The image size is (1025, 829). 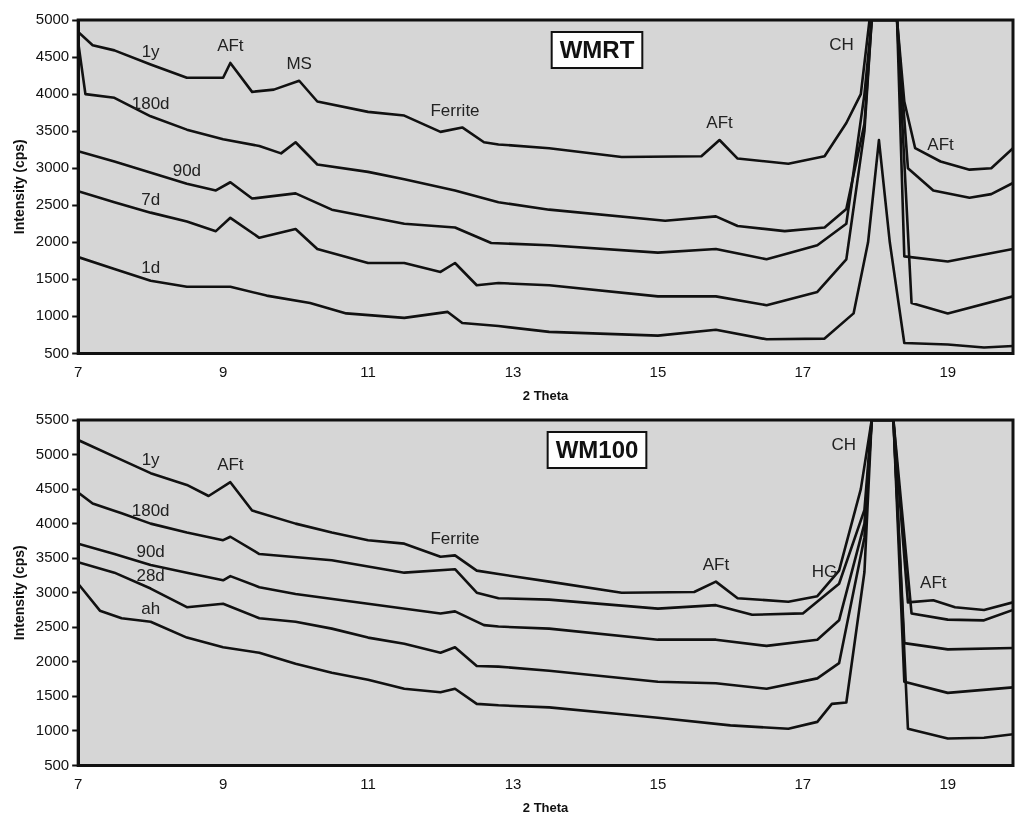 What do you see at coordinates (52, 419) in the screenshot?
I see `y-tick-label: 5500` at bounding box center [52, 419].